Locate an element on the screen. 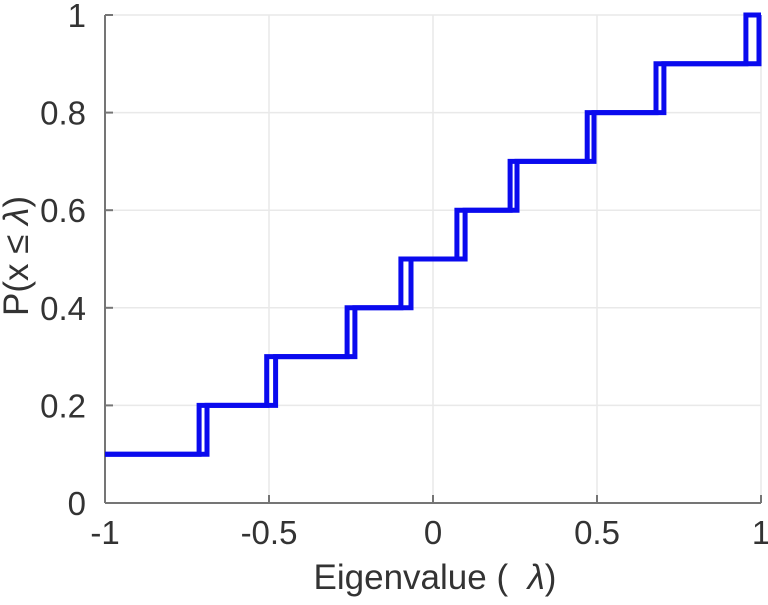 The width and height of the screenshot is (768, 605). y-tick-label: 0.2 is located at coordinates (63, 405).